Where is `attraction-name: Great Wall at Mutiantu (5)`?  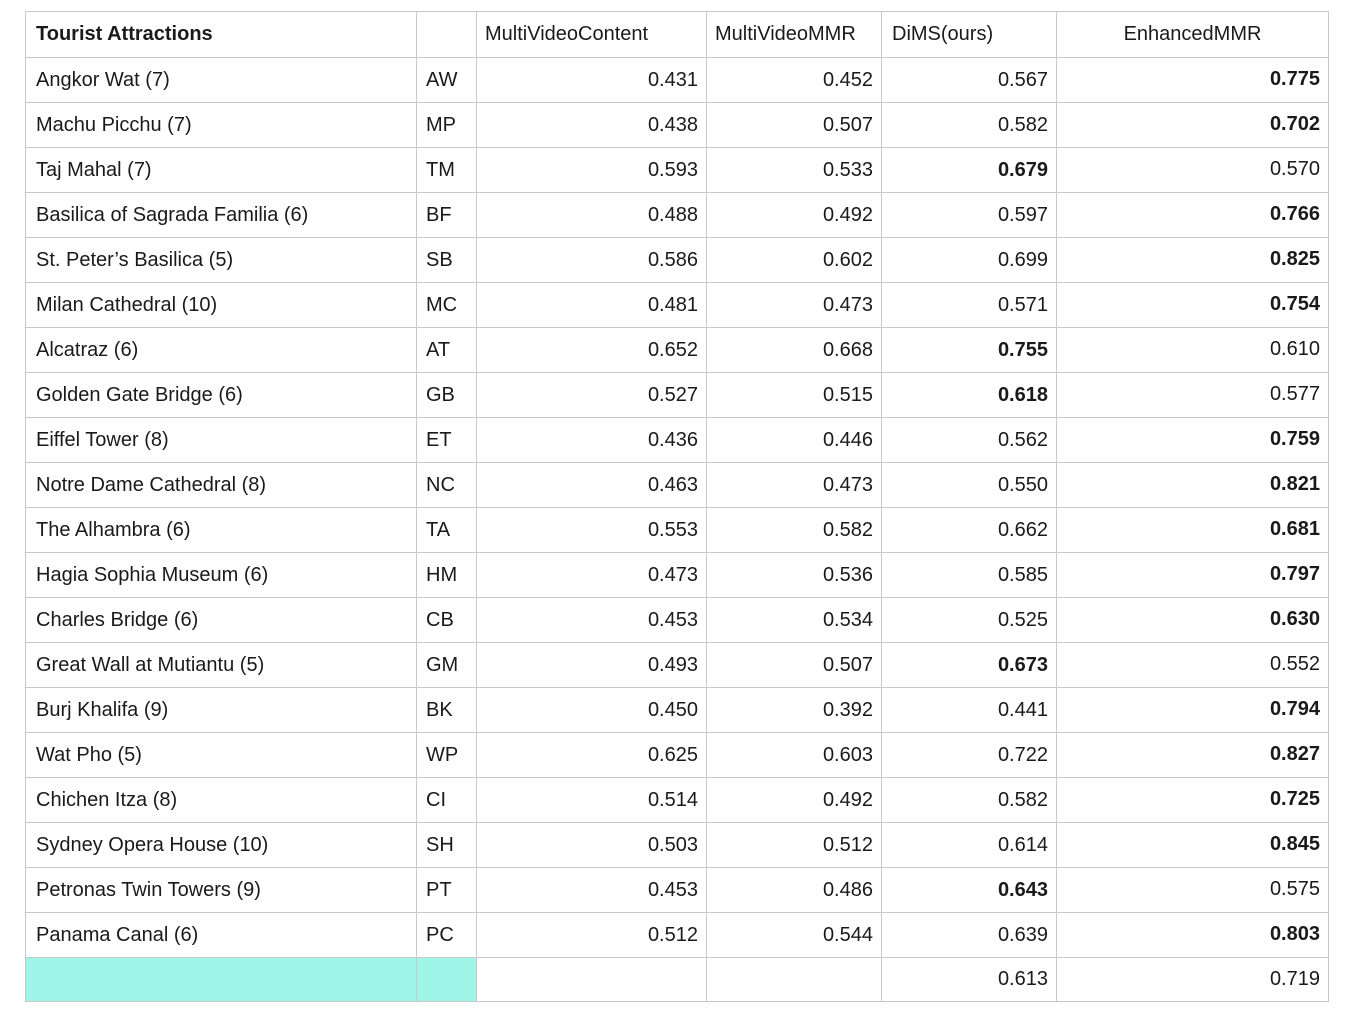 attraction-name: Great Wall at Mutiantu (5) is located at coordinates (221, 665).